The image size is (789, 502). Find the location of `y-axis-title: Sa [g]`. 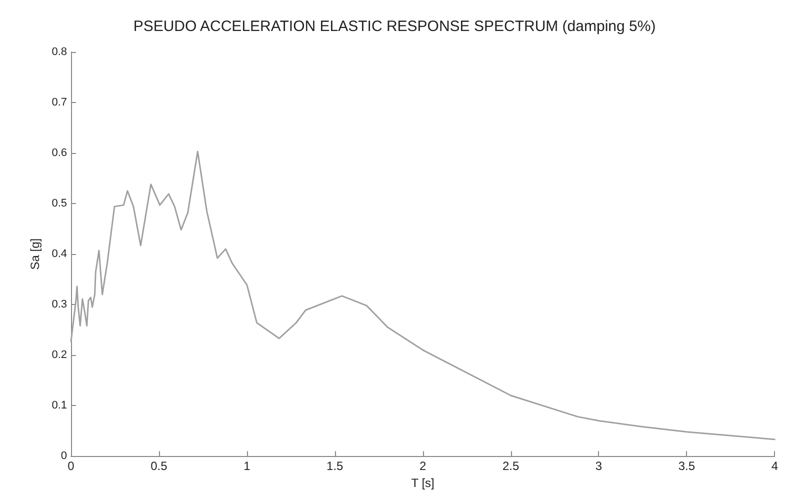

y-axis-title: Sa [g] is located at coordinates (35, 254).